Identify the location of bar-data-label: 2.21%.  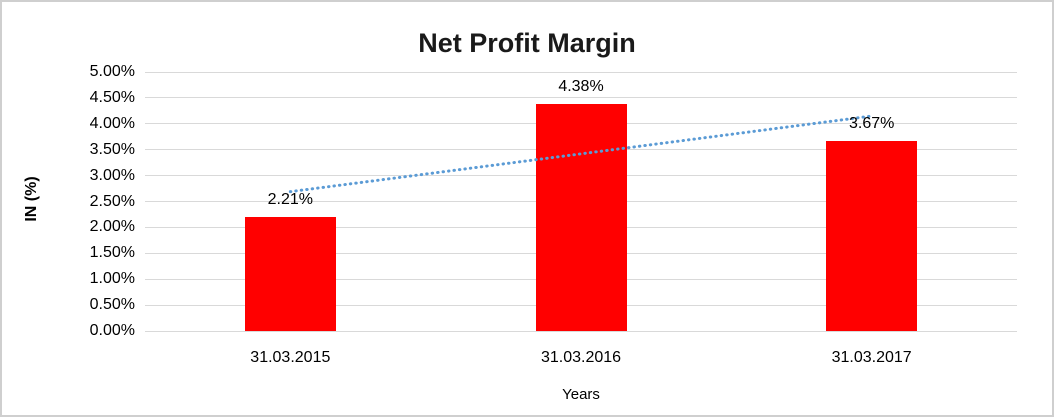
(290, 199).